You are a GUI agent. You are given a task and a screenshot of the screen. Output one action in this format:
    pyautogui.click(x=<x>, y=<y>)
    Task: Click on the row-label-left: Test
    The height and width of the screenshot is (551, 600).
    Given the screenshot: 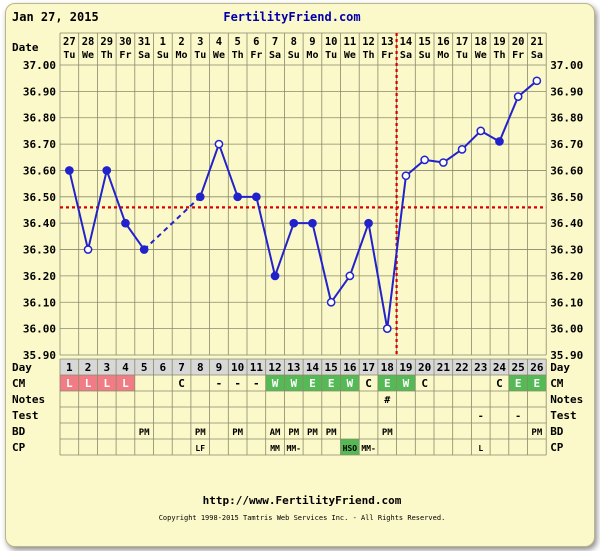 What is the action you would take?
    pyautogui.click(x=25, y=415)
    